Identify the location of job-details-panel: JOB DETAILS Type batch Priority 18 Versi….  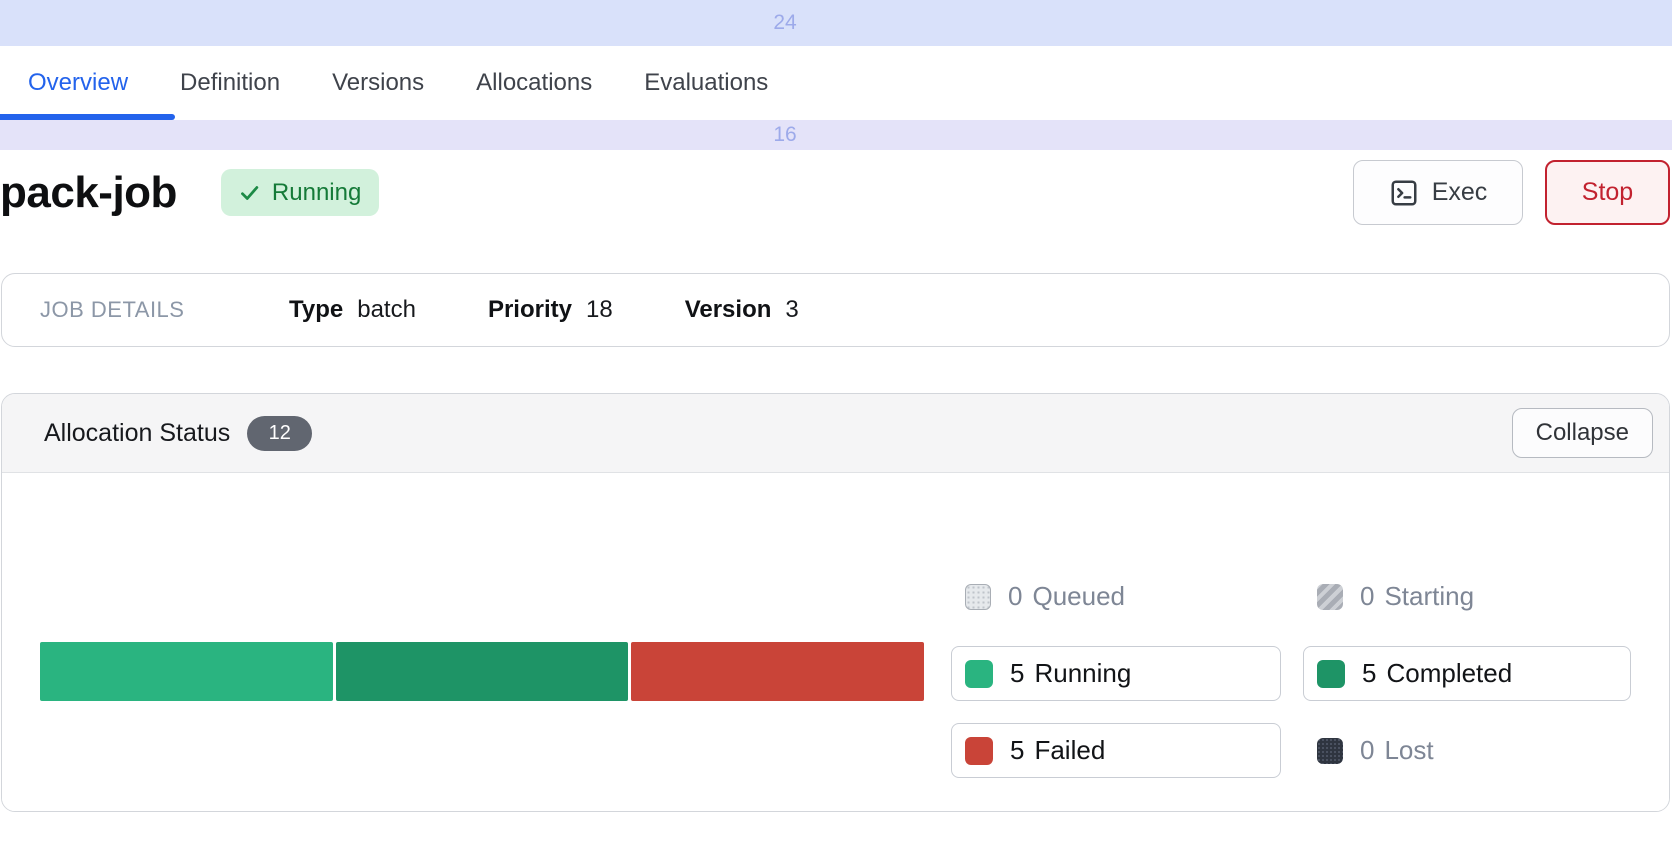
(835, 310).